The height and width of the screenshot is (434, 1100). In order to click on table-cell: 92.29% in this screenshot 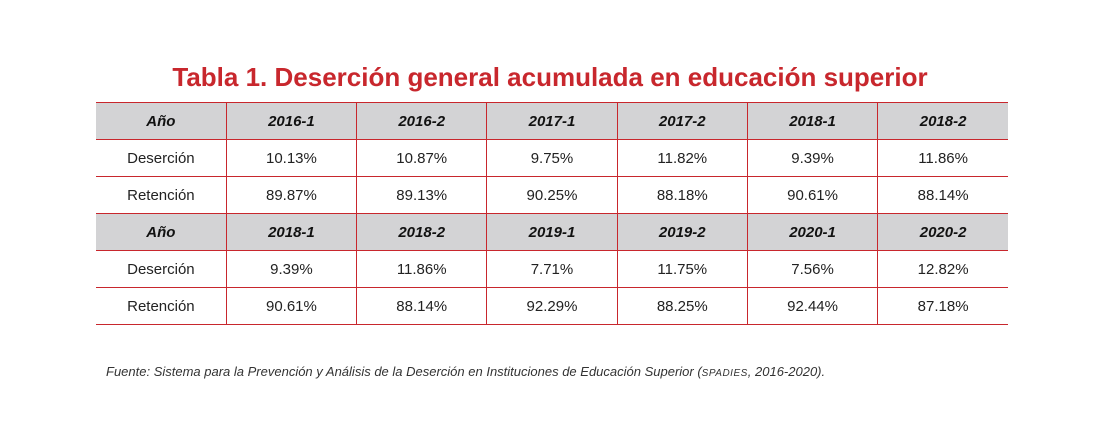, I will do `click(552, 306)`.